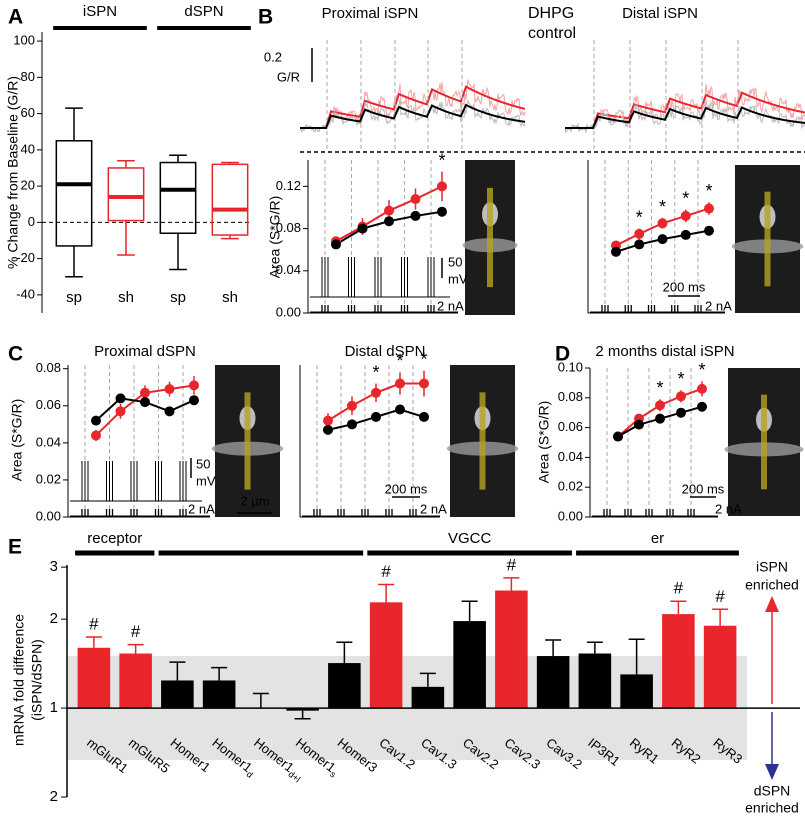  What do you see at coordinates (24, 40) in the screenshot?
I see `y-tick-label: 100` at bounding box center [24, 40].